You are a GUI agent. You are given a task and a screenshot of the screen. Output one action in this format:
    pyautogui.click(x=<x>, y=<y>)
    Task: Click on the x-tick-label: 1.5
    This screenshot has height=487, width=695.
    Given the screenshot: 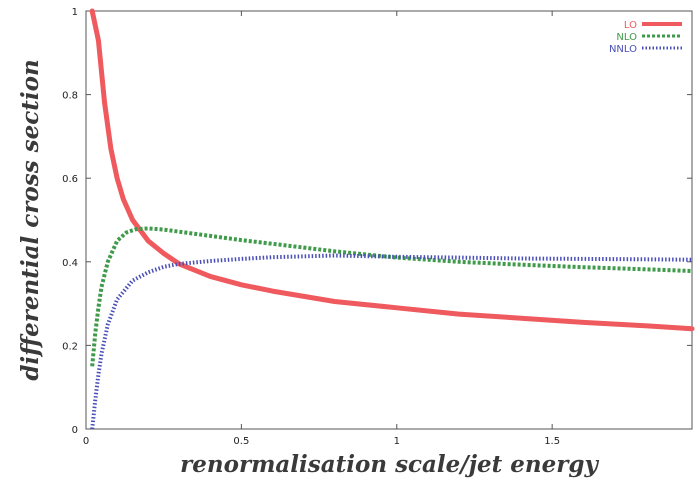 What is the action you would take?
    pyautogui.click(x=552, y=441)
    